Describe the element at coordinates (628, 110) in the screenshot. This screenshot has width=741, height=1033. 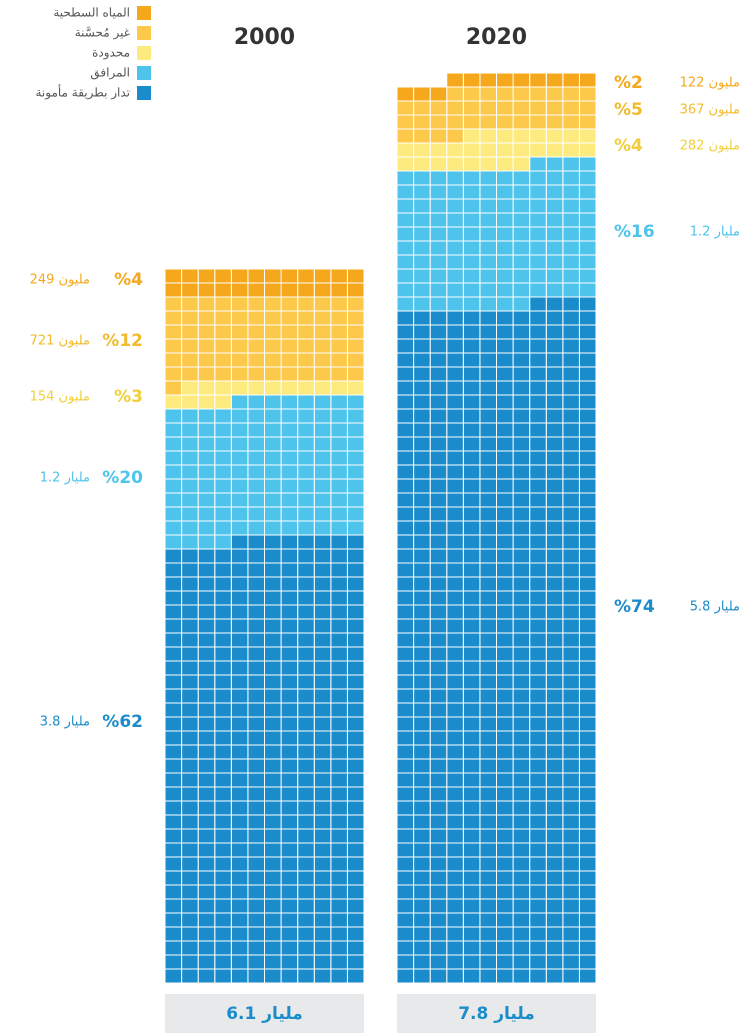
I see `percent-label: %5` at that location.